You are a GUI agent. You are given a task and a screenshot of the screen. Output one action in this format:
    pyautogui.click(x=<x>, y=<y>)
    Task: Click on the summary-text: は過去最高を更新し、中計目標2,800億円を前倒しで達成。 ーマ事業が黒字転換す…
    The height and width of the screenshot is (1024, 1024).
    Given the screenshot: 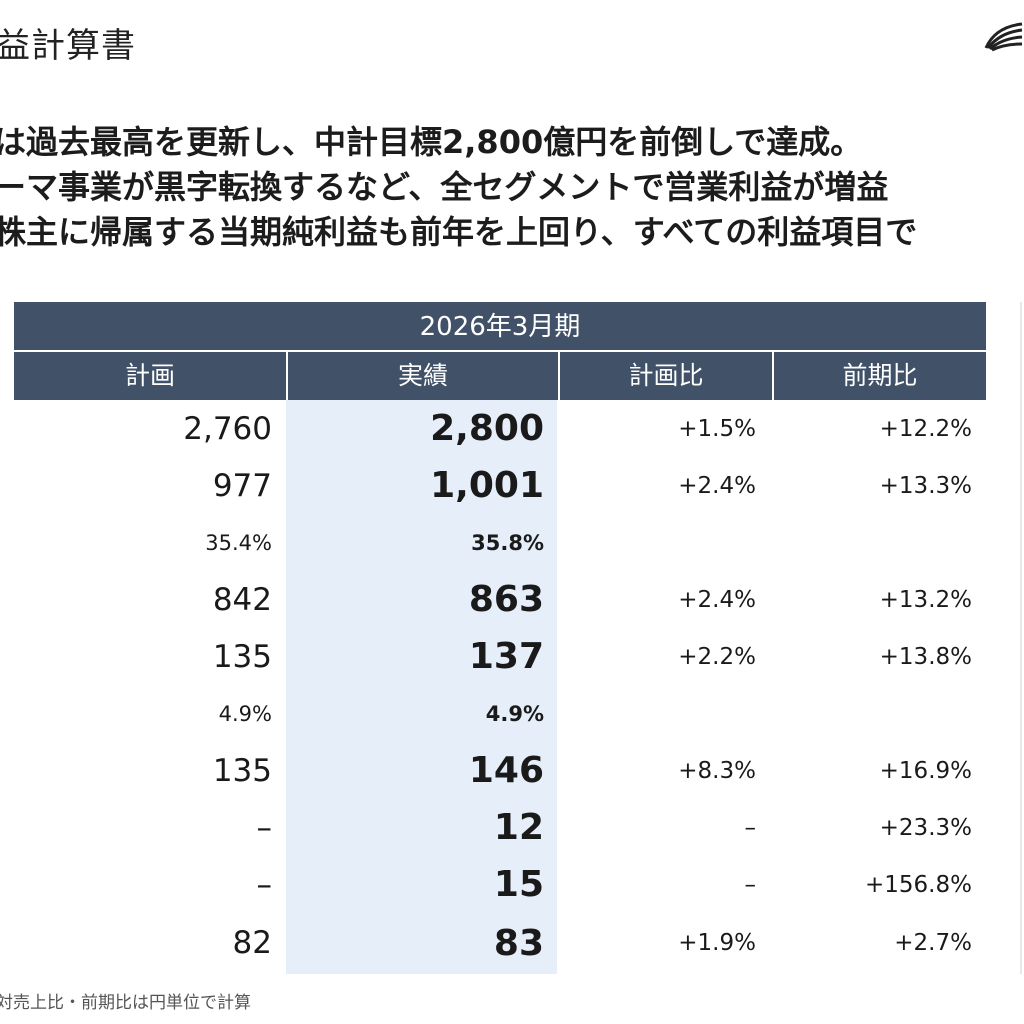 What is the action you would take?
    pyautogui.click(x=512, y=187)
    